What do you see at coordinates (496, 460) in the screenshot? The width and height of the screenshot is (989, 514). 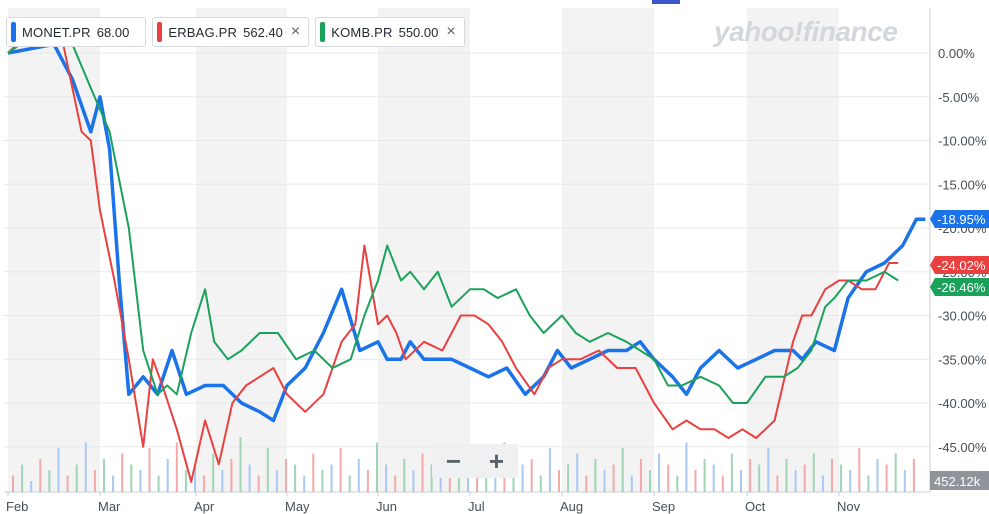 I see `zoom-in-button: +` at bounding box center [496, 460].